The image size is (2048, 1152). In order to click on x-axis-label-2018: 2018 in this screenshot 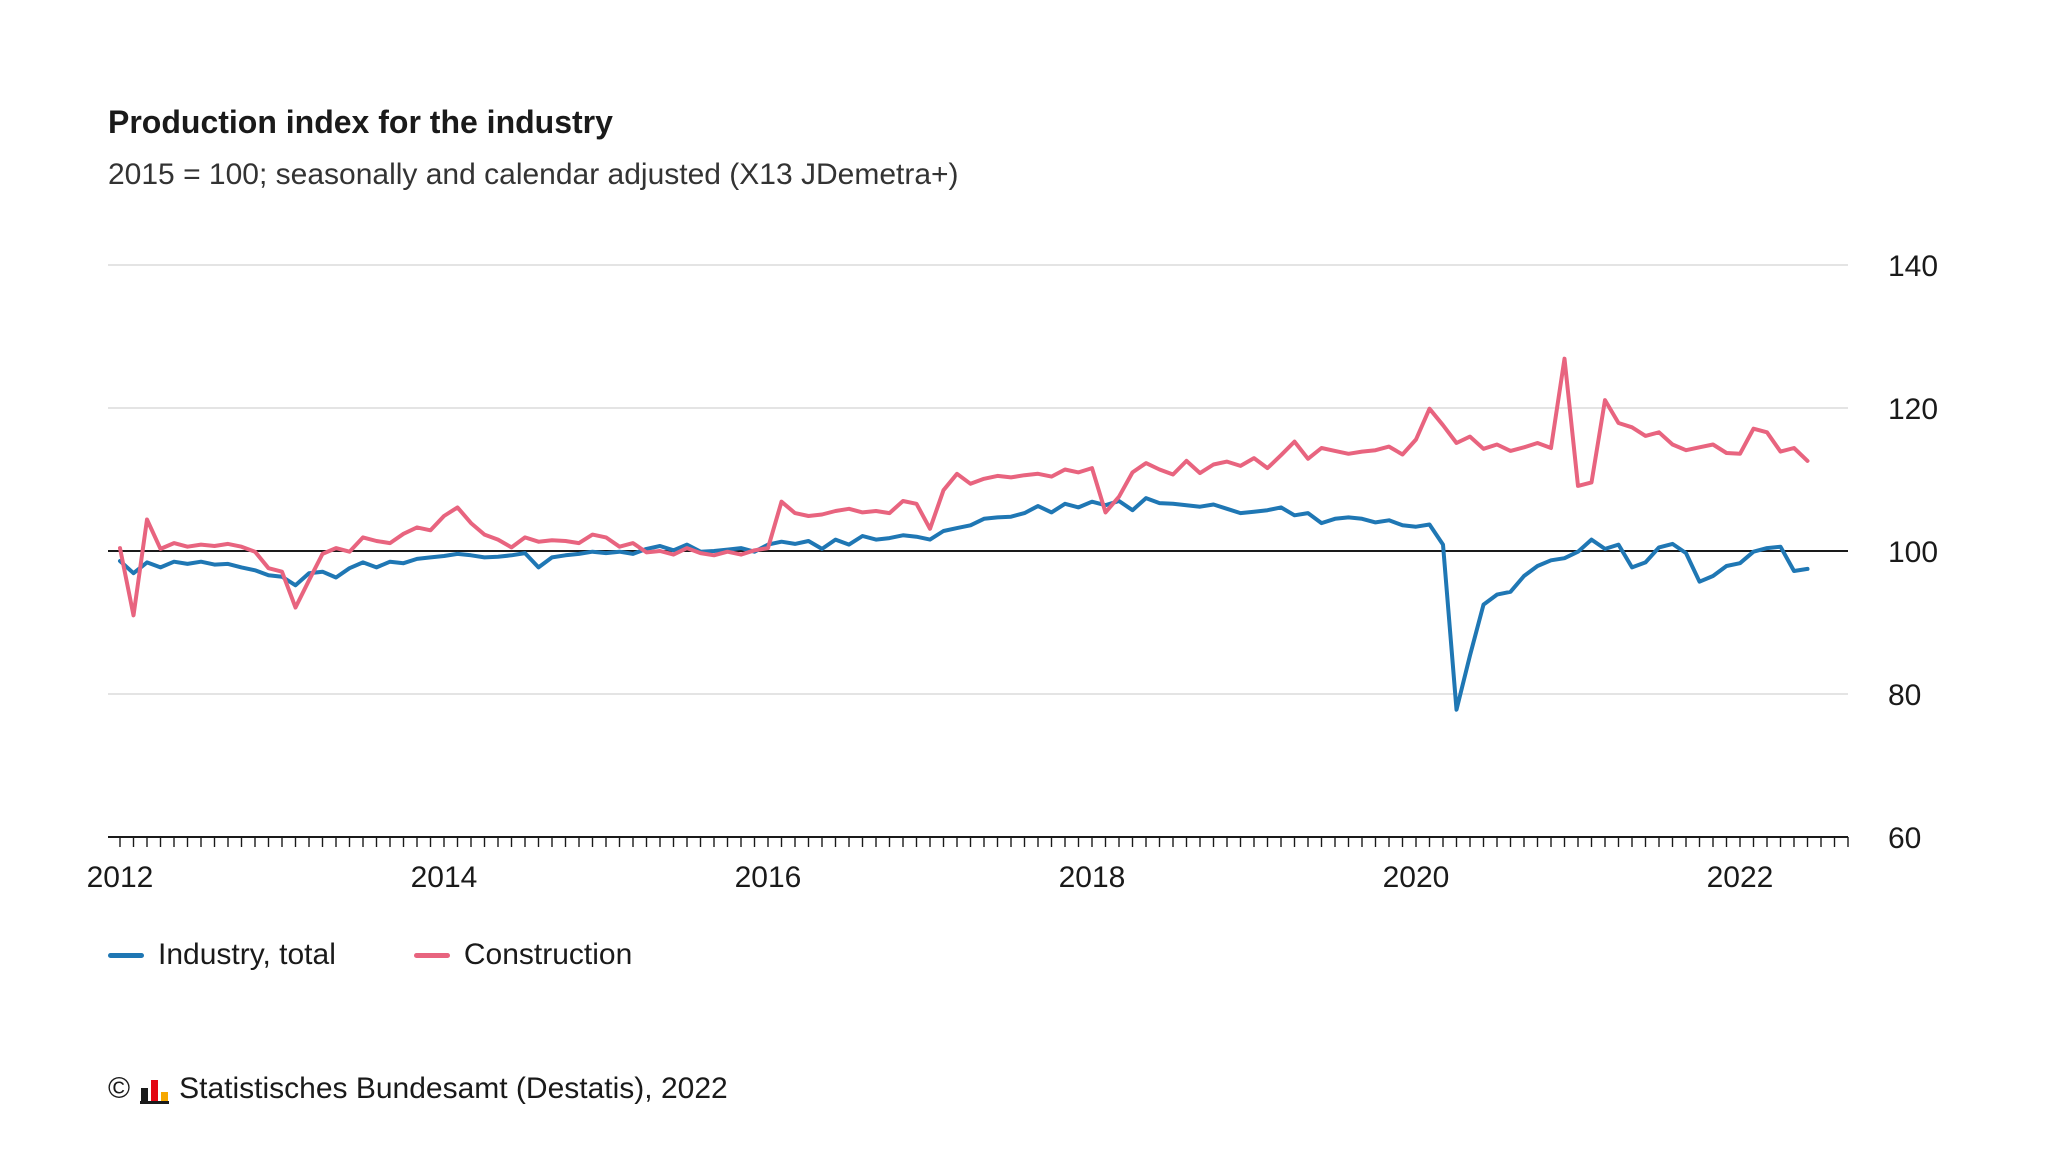, I will do `click(1092, 877)`.